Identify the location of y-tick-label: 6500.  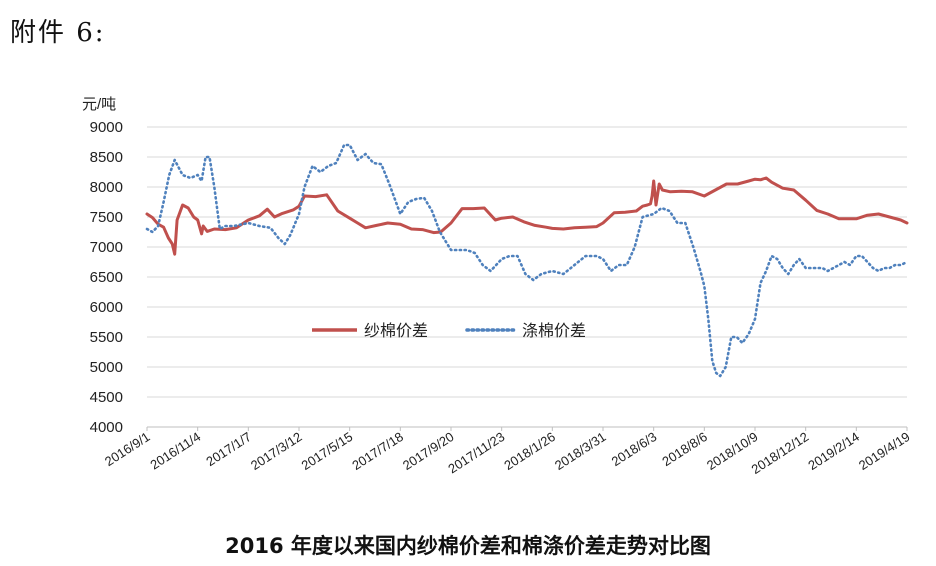
(106, 277).